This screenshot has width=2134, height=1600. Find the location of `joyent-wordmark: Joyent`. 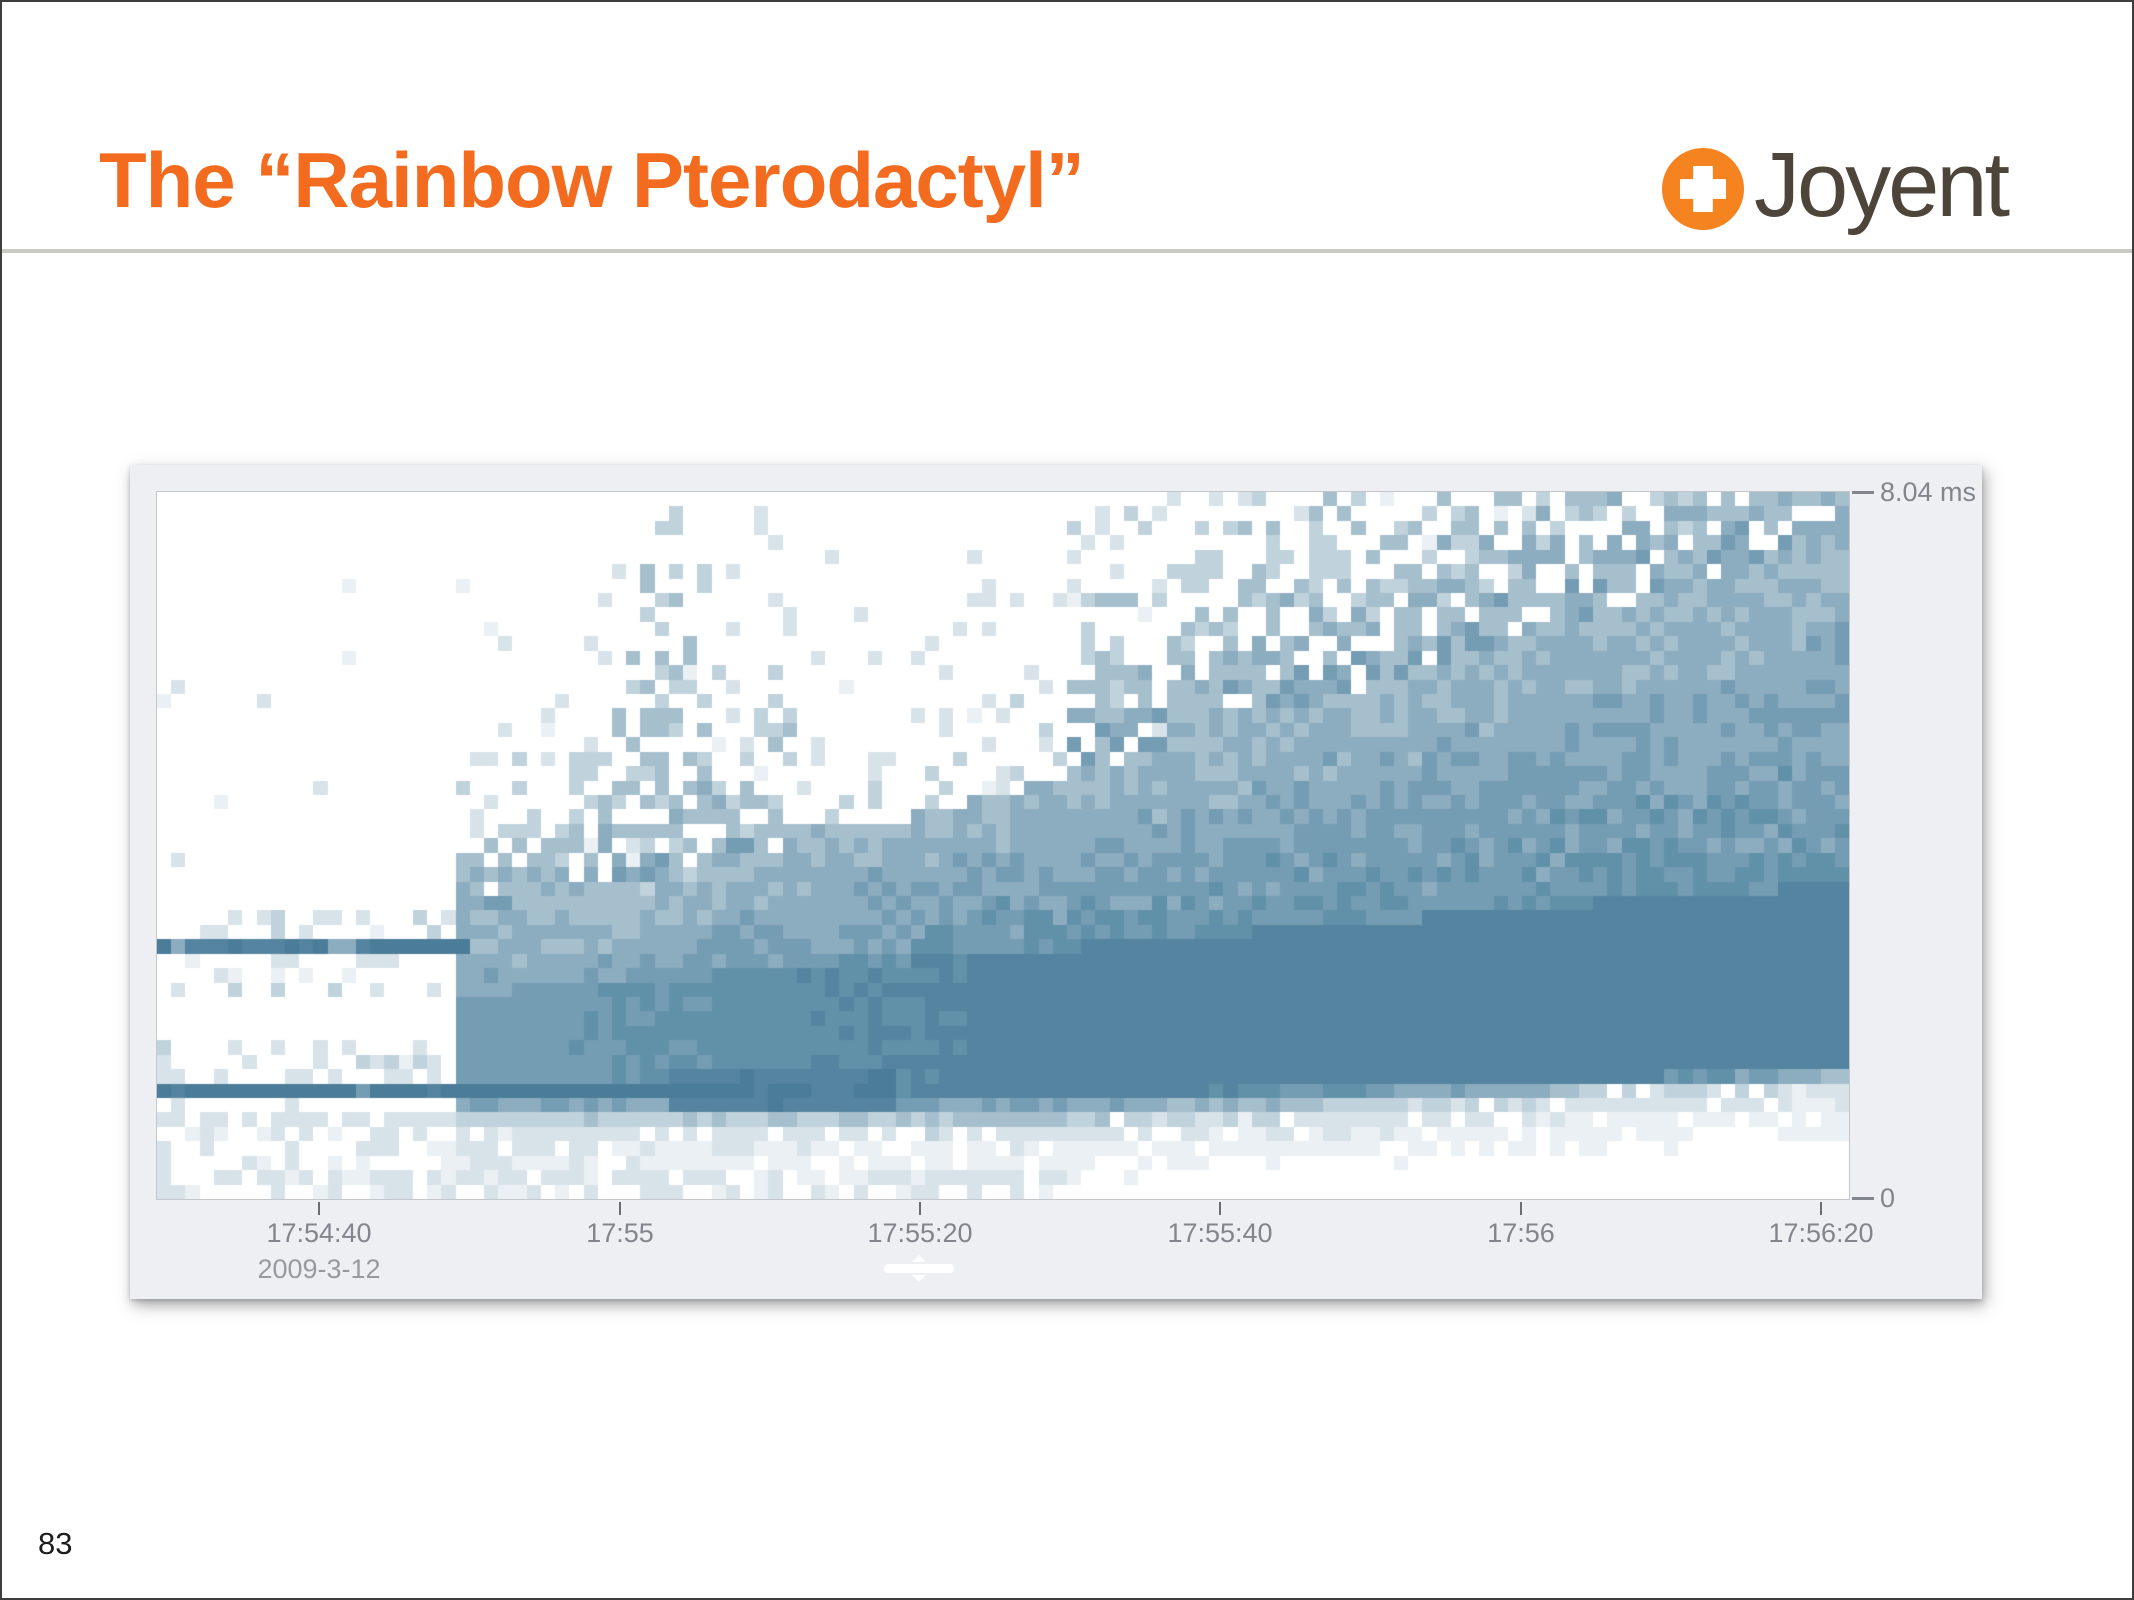

joyent-wordmark: Joyent is located at coordinates (1882, 185).